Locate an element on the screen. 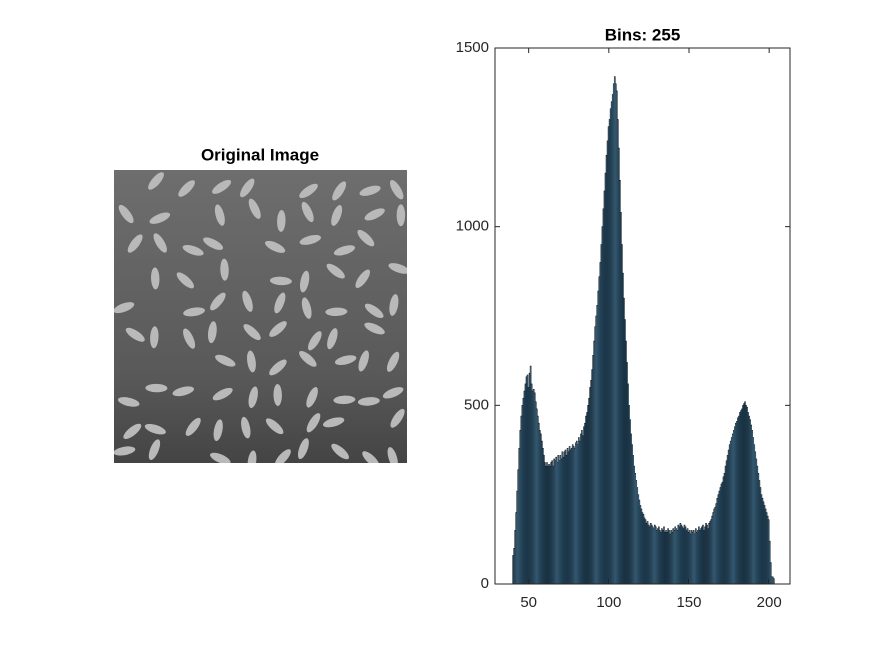 This screenshot has width=875, height=656. x-tick-label: 100 is located at coordinates (608, 602).